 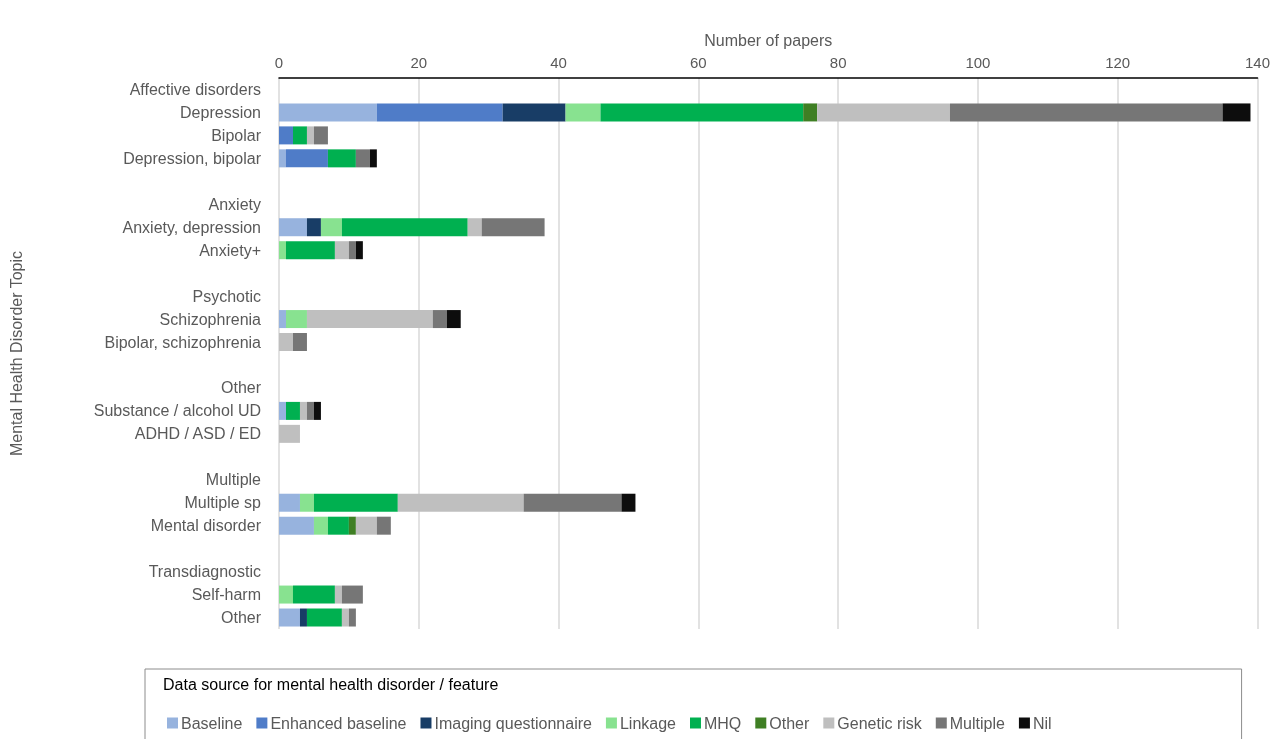 What do you see at coordinates (279, 62) in the screenshot?
I see `x-tick-label: 0` at bounding box center [279, 62].